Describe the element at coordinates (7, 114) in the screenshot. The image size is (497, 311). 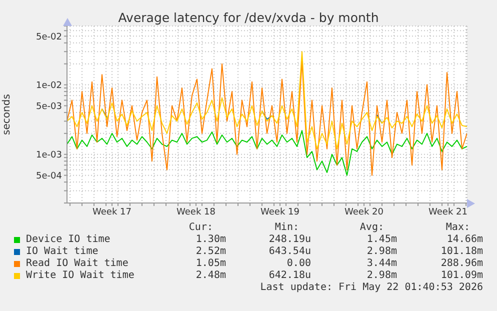
I see `y-axis-title: seconds` at that location.